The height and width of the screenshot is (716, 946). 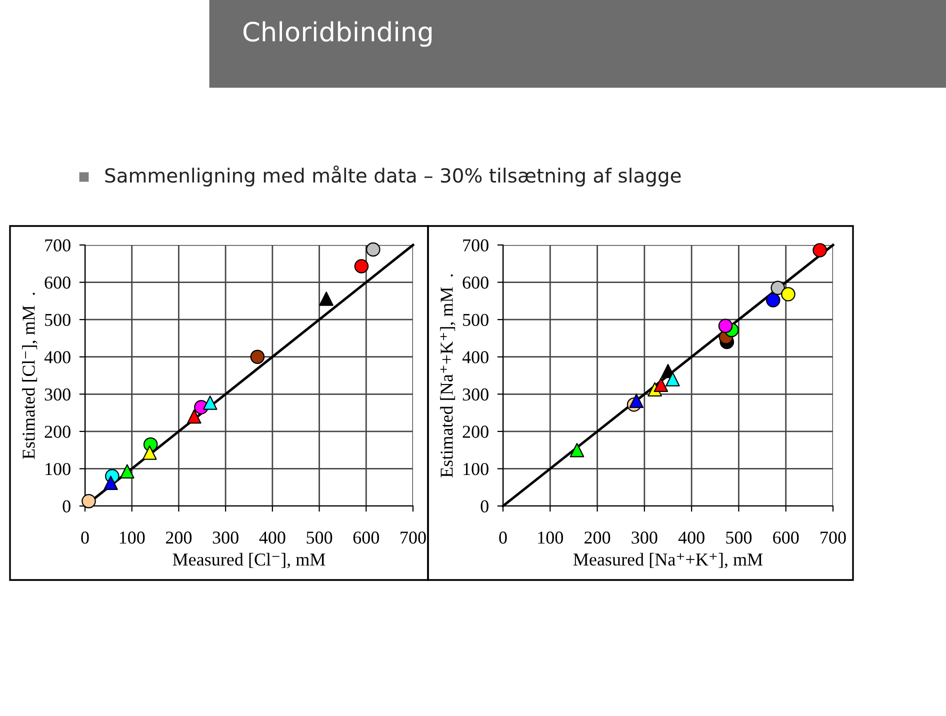 What do you see at coordinates (337, 34) in the screenshot?
I see `chart-title: Chloridbinding` at bounding box center [337, 34].